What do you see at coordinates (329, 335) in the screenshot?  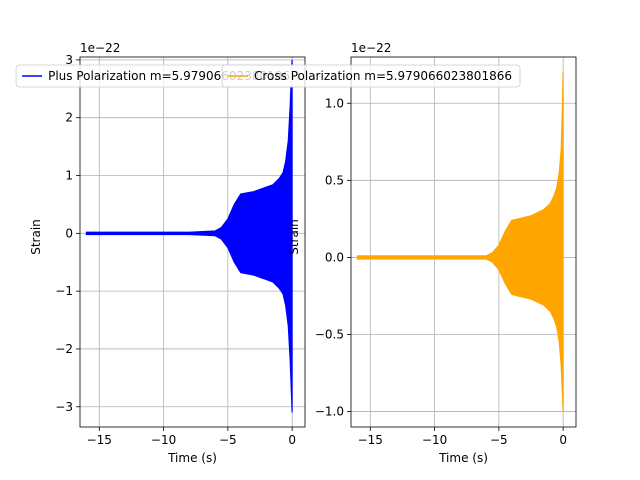 I see `y-tick-label: −0.5` at bounding box center [329, 335].